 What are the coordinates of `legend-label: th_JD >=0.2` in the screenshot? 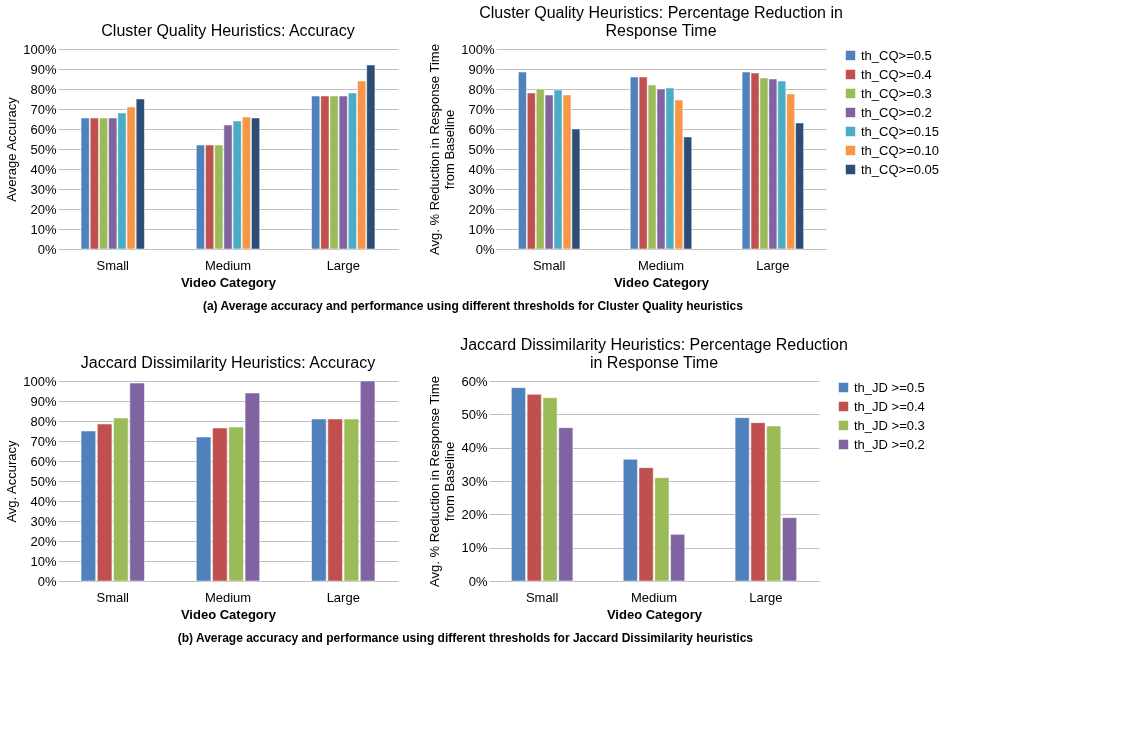 It's located at (889, 444).